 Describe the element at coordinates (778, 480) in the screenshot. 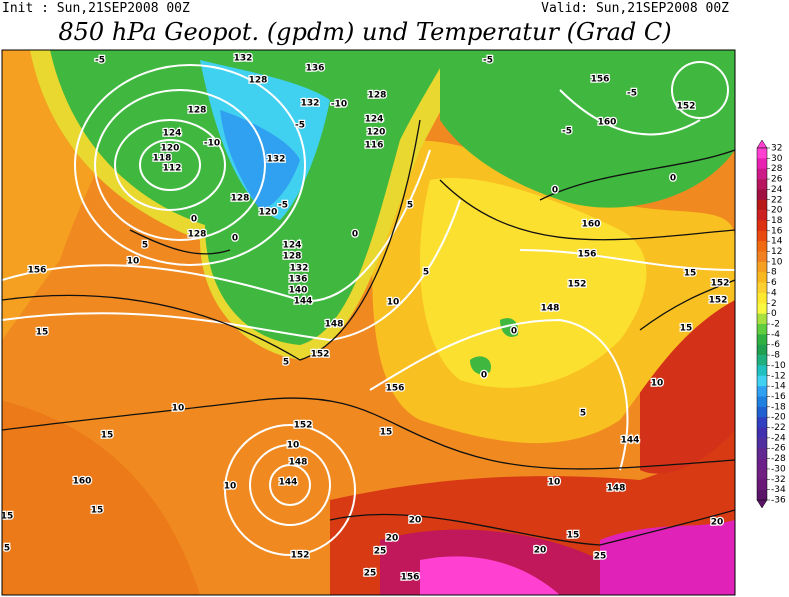

I see `colorbar-label: -32` at that location.